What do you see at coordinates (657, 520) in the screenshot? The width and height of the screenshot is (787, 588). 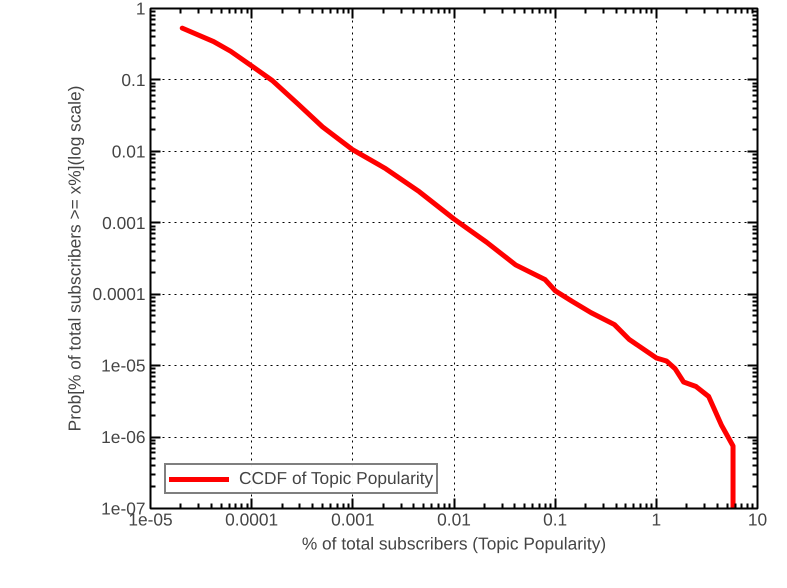 I see `x-tick-label: 1` at bounding box center [657, 520].